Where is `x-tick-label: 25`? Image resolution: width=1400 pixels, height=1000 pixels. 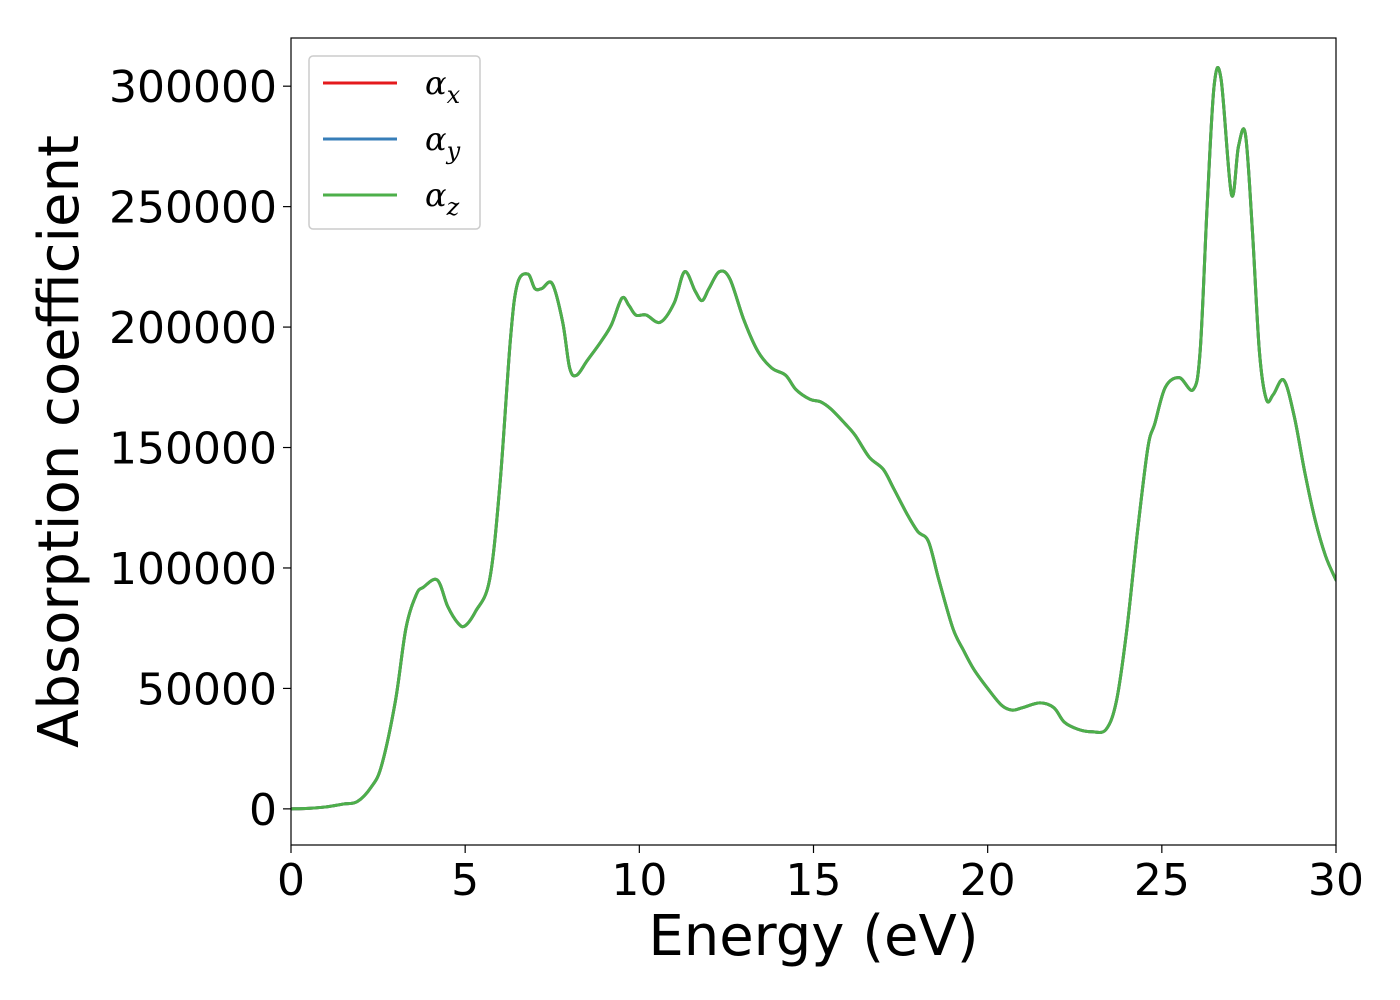
x-tick-label: 25 is located at coordinates (1162, 880).